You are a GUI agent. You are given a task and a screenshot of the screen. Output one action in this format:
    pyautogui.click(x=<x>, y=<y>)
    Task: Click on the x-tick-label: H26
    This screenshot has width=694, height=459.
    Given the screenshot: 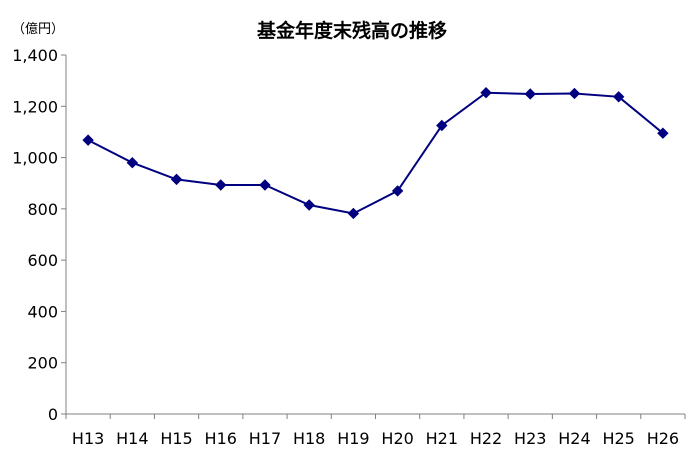 What is the action you would take?
    pyautogui.click(x=663, y=438)
    